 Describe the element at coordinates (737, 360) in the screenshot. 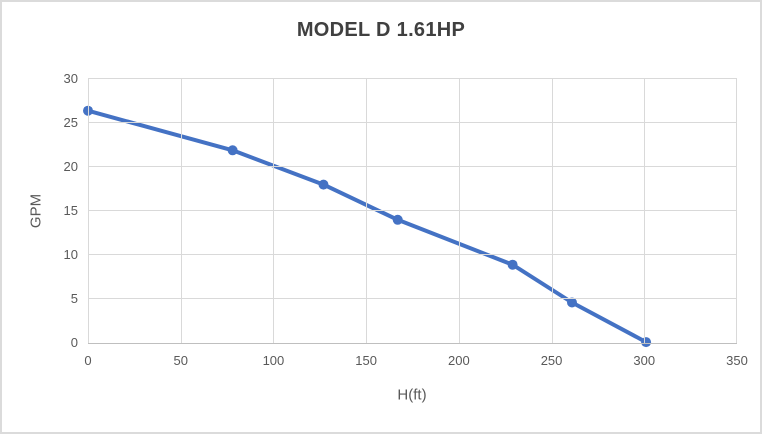

I see `x-tick-label: 350` at that location.